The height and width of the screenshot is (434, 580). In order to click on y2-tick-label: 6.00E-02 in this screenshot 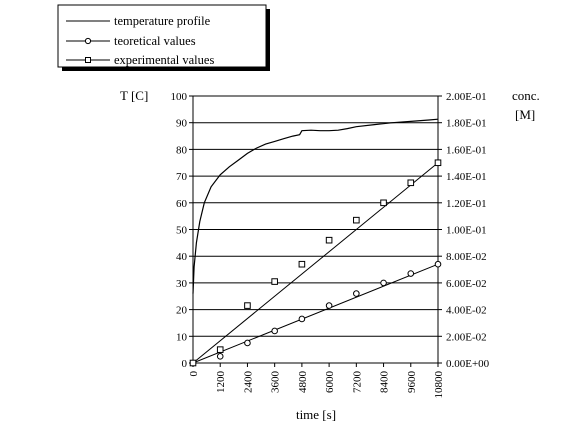, I will do `click(466, 284)`.